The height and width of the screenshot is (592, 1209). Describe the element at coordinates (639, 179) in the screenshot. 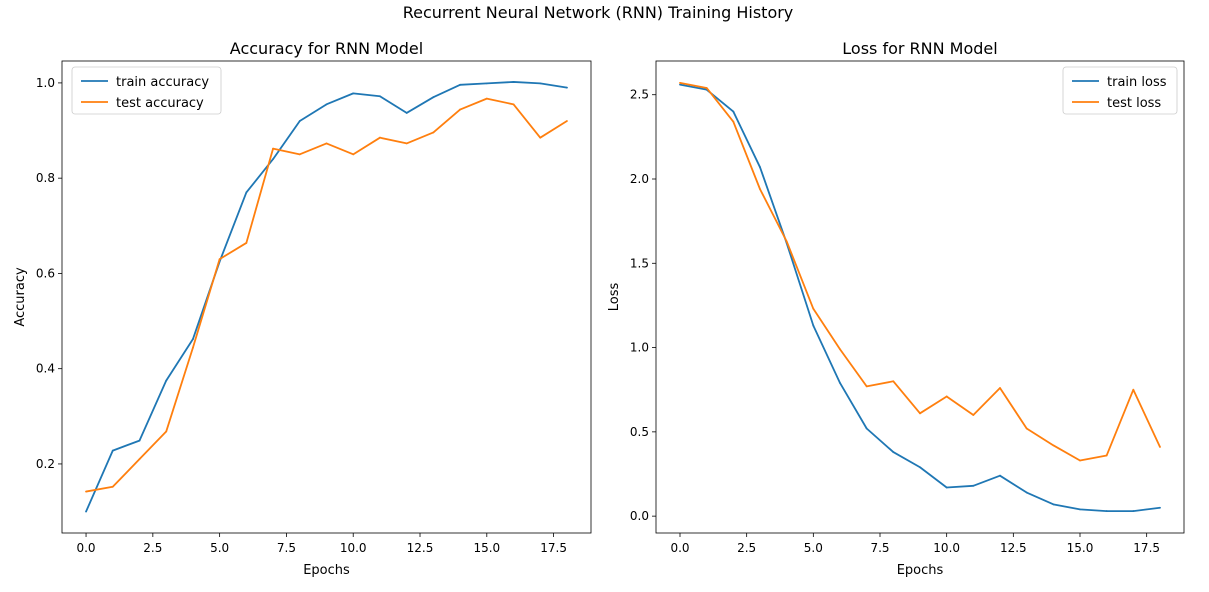

I see `y-tick-label: 2.0` at that location.